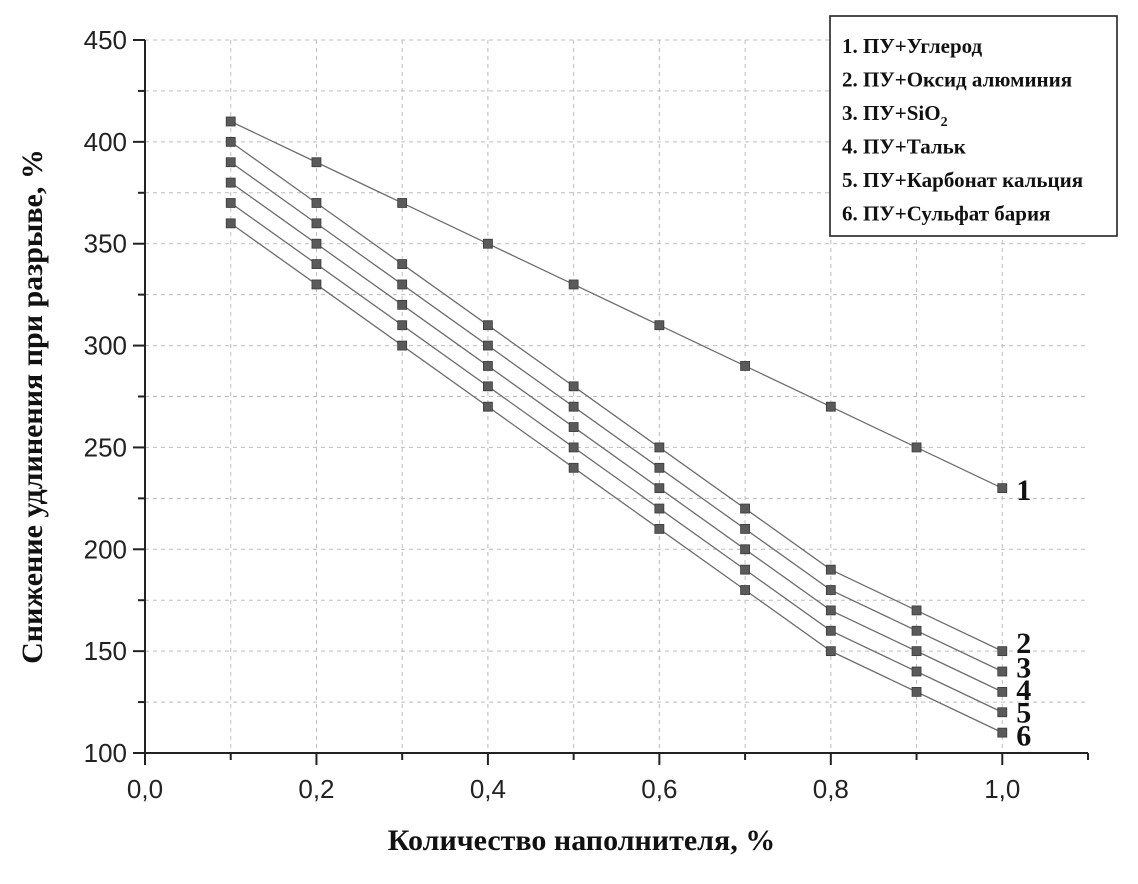  I want to click on legend-box, so click(973, 126).